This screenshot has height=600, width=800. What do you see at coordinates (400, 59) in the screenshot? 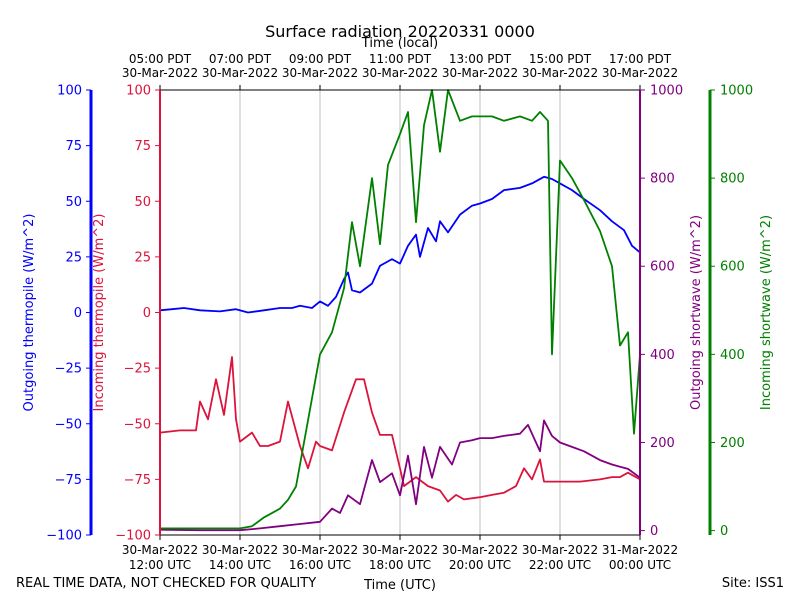
I see `x-tick-local-time: 11:00 PDT` at bounding box center [400, 59].